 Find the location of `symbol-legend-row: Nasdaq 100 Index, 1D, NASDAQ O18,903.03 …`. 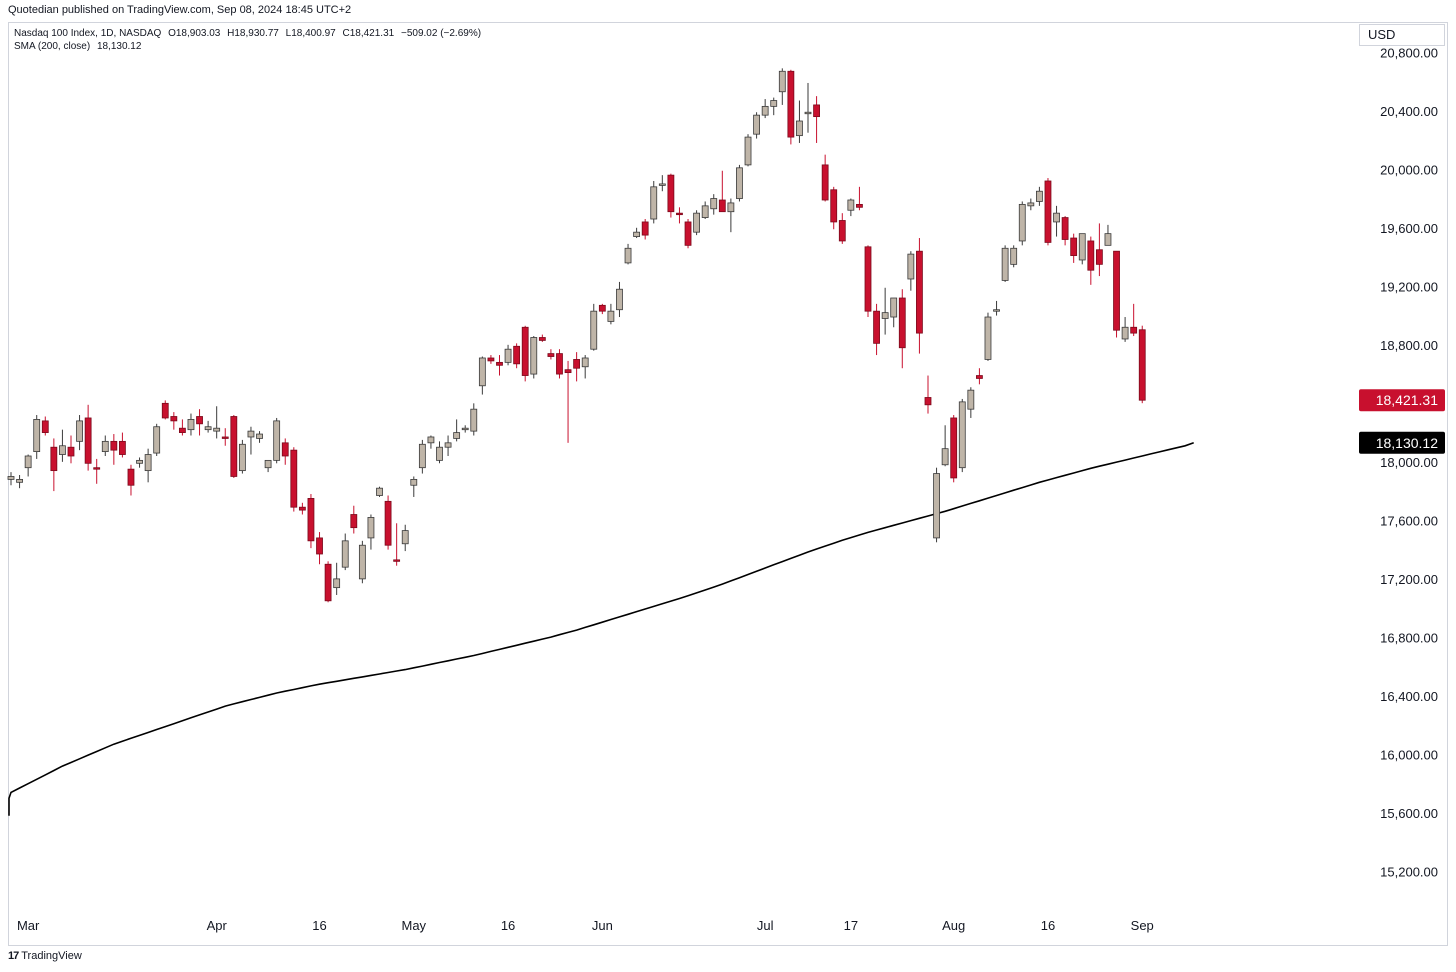

symbol-legend-row: Nasdaq 100 Index, 1D, NASDAQ O18,903.03 … is located at coordinates (249, 33).